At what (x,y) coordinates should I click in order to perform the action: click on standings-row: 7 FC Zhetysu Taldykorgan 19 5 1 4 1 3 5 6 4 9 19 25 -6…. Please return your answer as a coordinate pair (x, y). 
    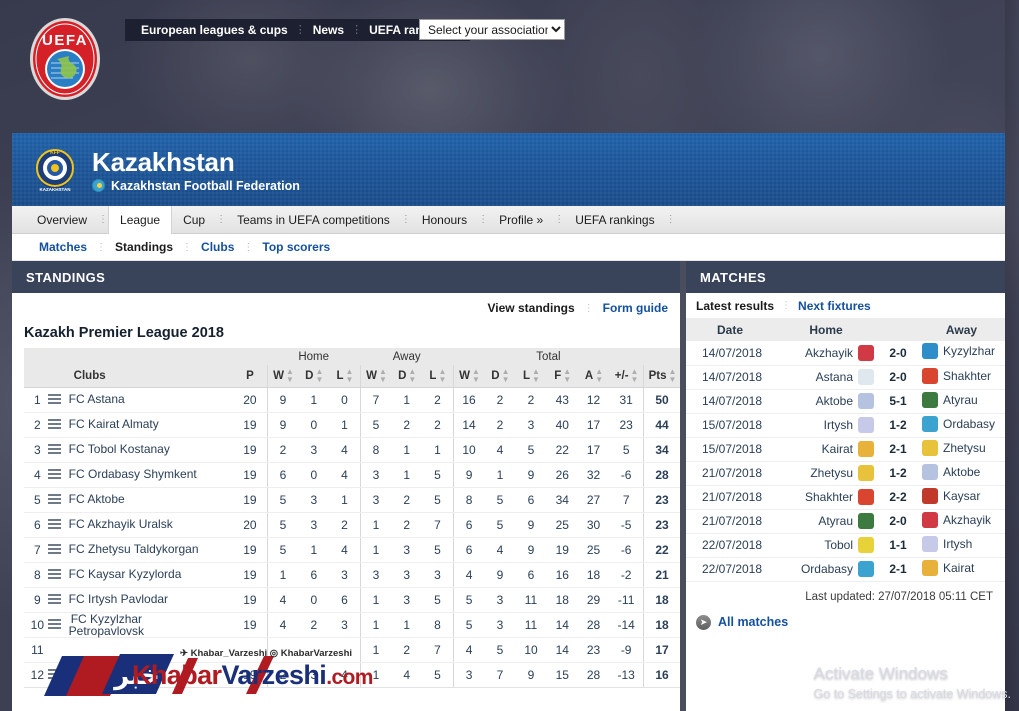
    Looking at the image, I should click on (352, 550).